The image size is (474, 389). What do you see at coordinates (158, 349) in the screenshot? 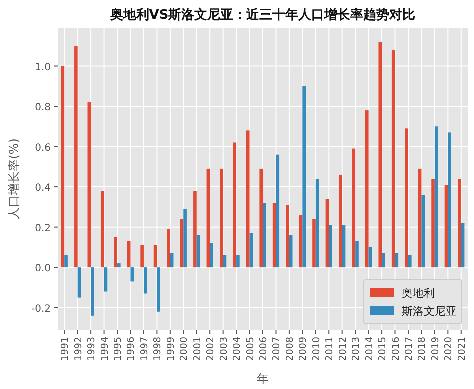
I see `x-tick-label: 1998` at bounding box center [158, 349].